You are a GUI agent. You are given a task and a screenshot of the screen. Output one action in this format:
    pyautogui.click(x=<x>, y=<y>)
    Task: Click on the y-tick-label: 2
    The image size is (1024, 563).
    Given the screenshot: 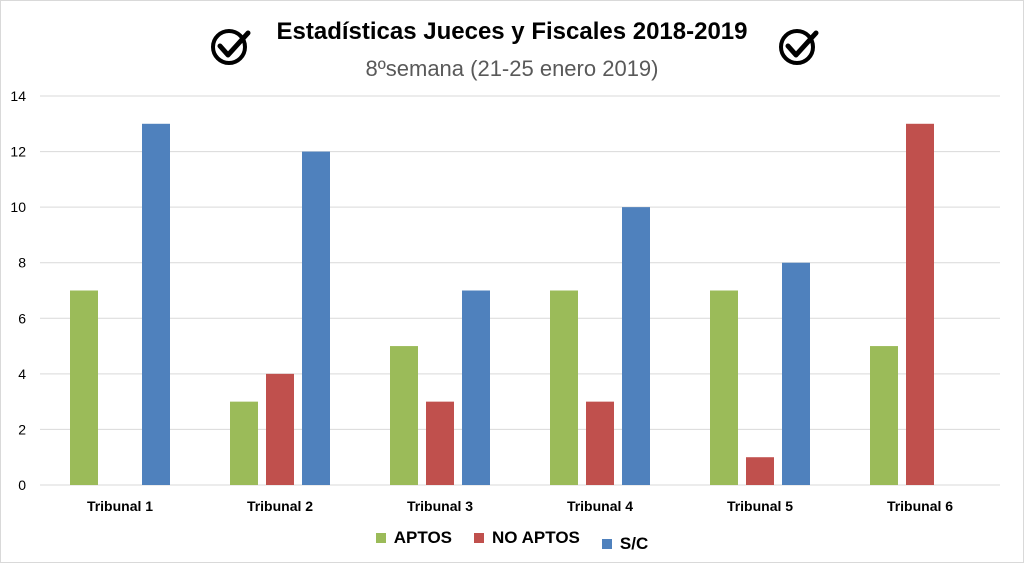 What is the action you would take?
    pyautogui.click(x=22, y=429)
    